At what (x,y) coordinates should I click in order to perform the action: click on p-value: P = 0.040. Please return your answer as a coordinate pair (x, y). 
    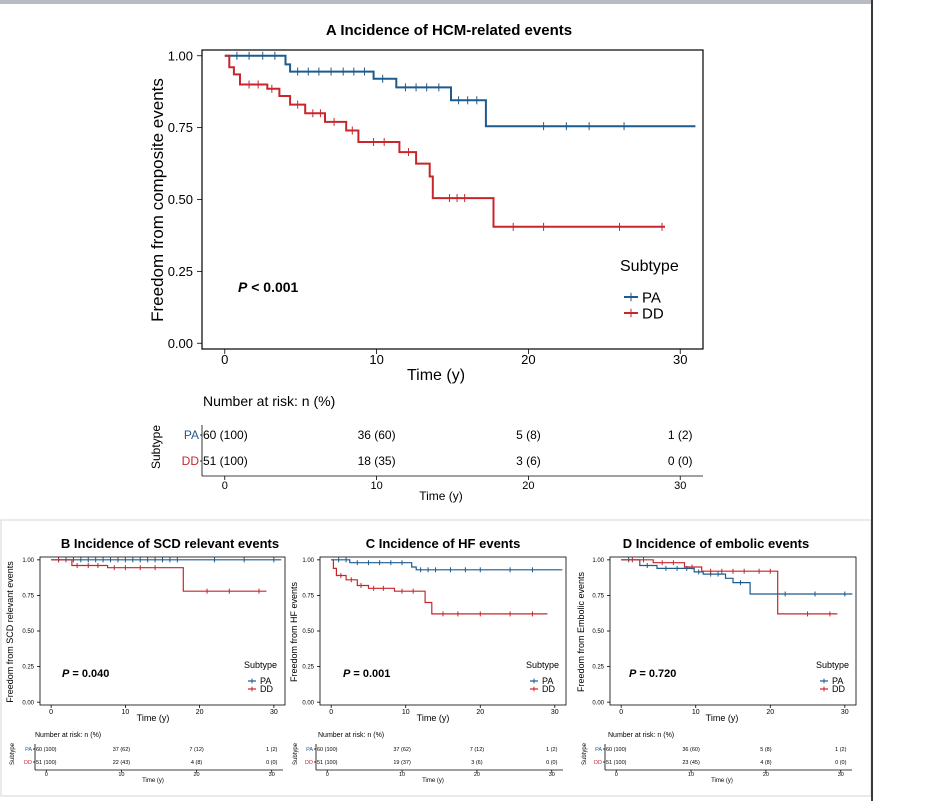
    Looking at the image, I should click on (85, 674).